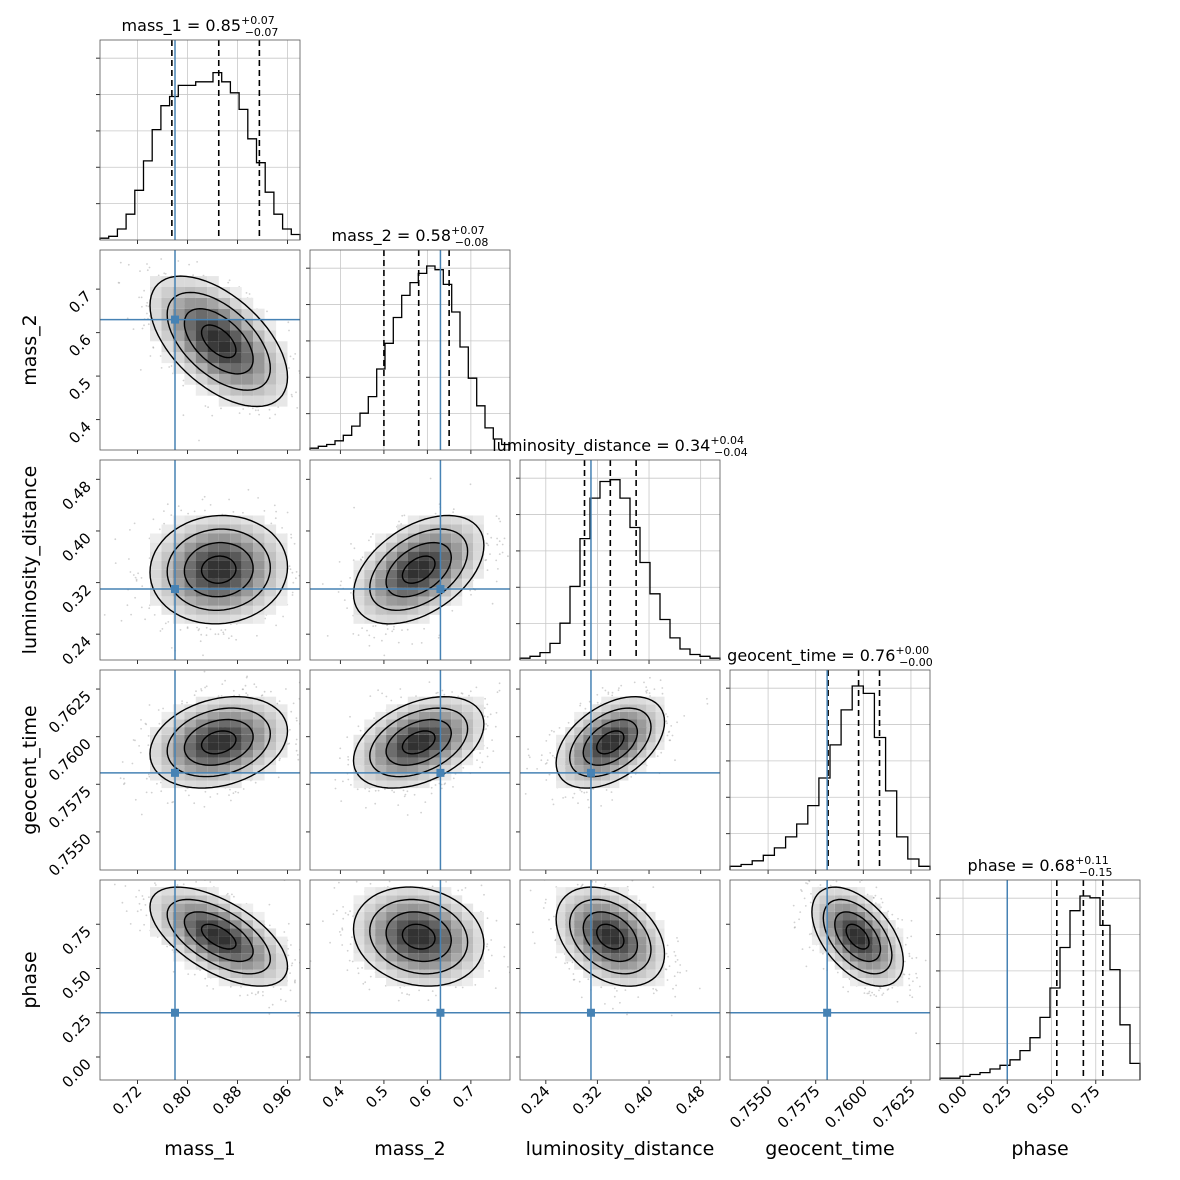  What do you see at coordinates (200, 350) in the screenshot?
I see `panel-frame` at bounding box center [200, 350].